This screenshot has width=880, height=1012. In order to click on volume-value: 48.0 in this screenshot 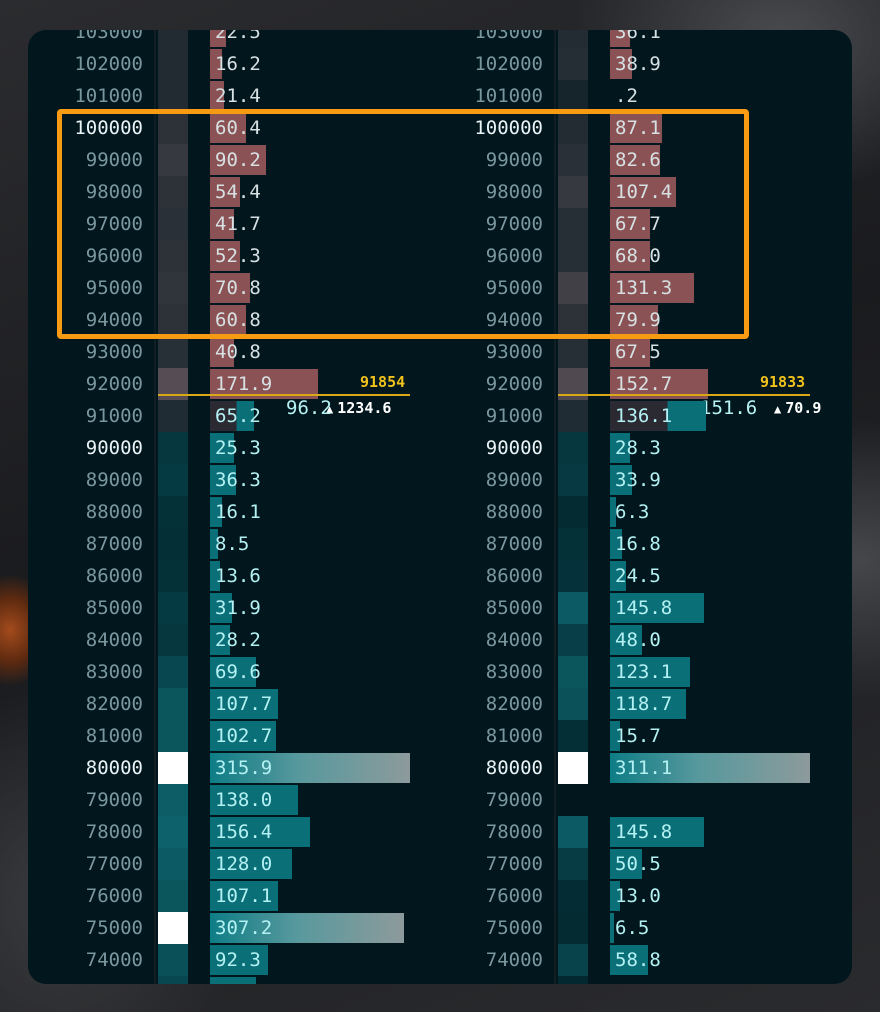, I will do `click(638, 640)`.